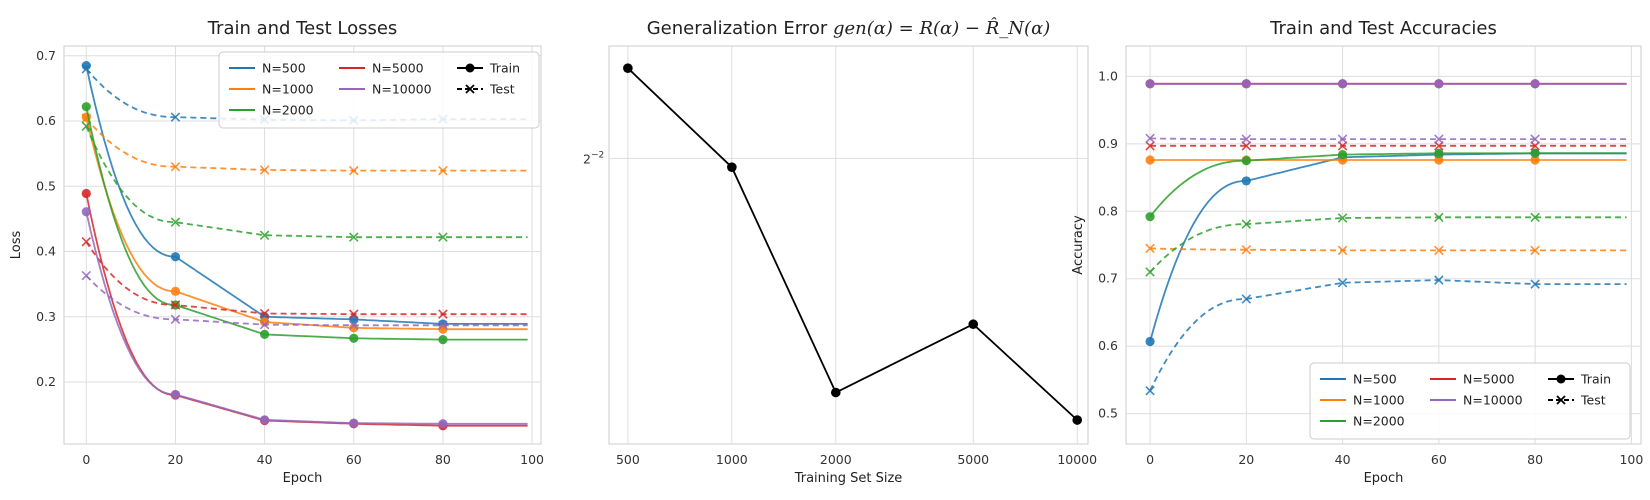  What do you see at coordinates (46, 251) in the screenshot?
I see `y-tick-label: 0.4` at bounding box center [46, 251].